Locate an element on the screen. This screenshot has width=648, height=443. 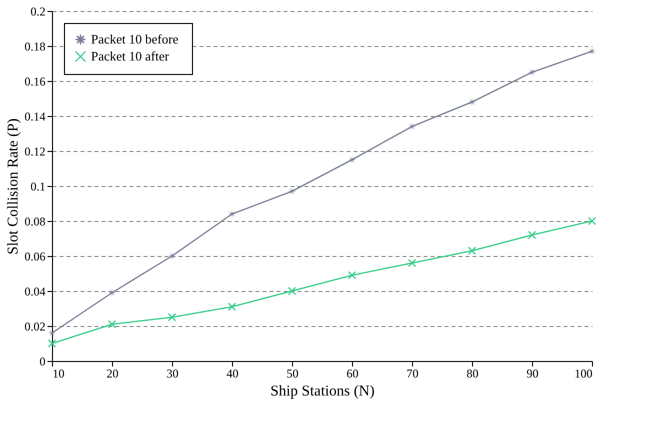
y-tick-label: 0.08 is located at coordinates (35, 221).